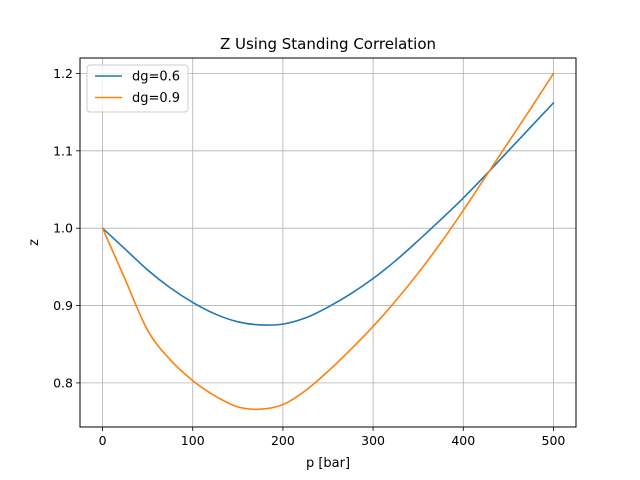 This screenshot has height=480, width=640. I want to click on legend-label-2: dg=0.9, so click(156, 98).